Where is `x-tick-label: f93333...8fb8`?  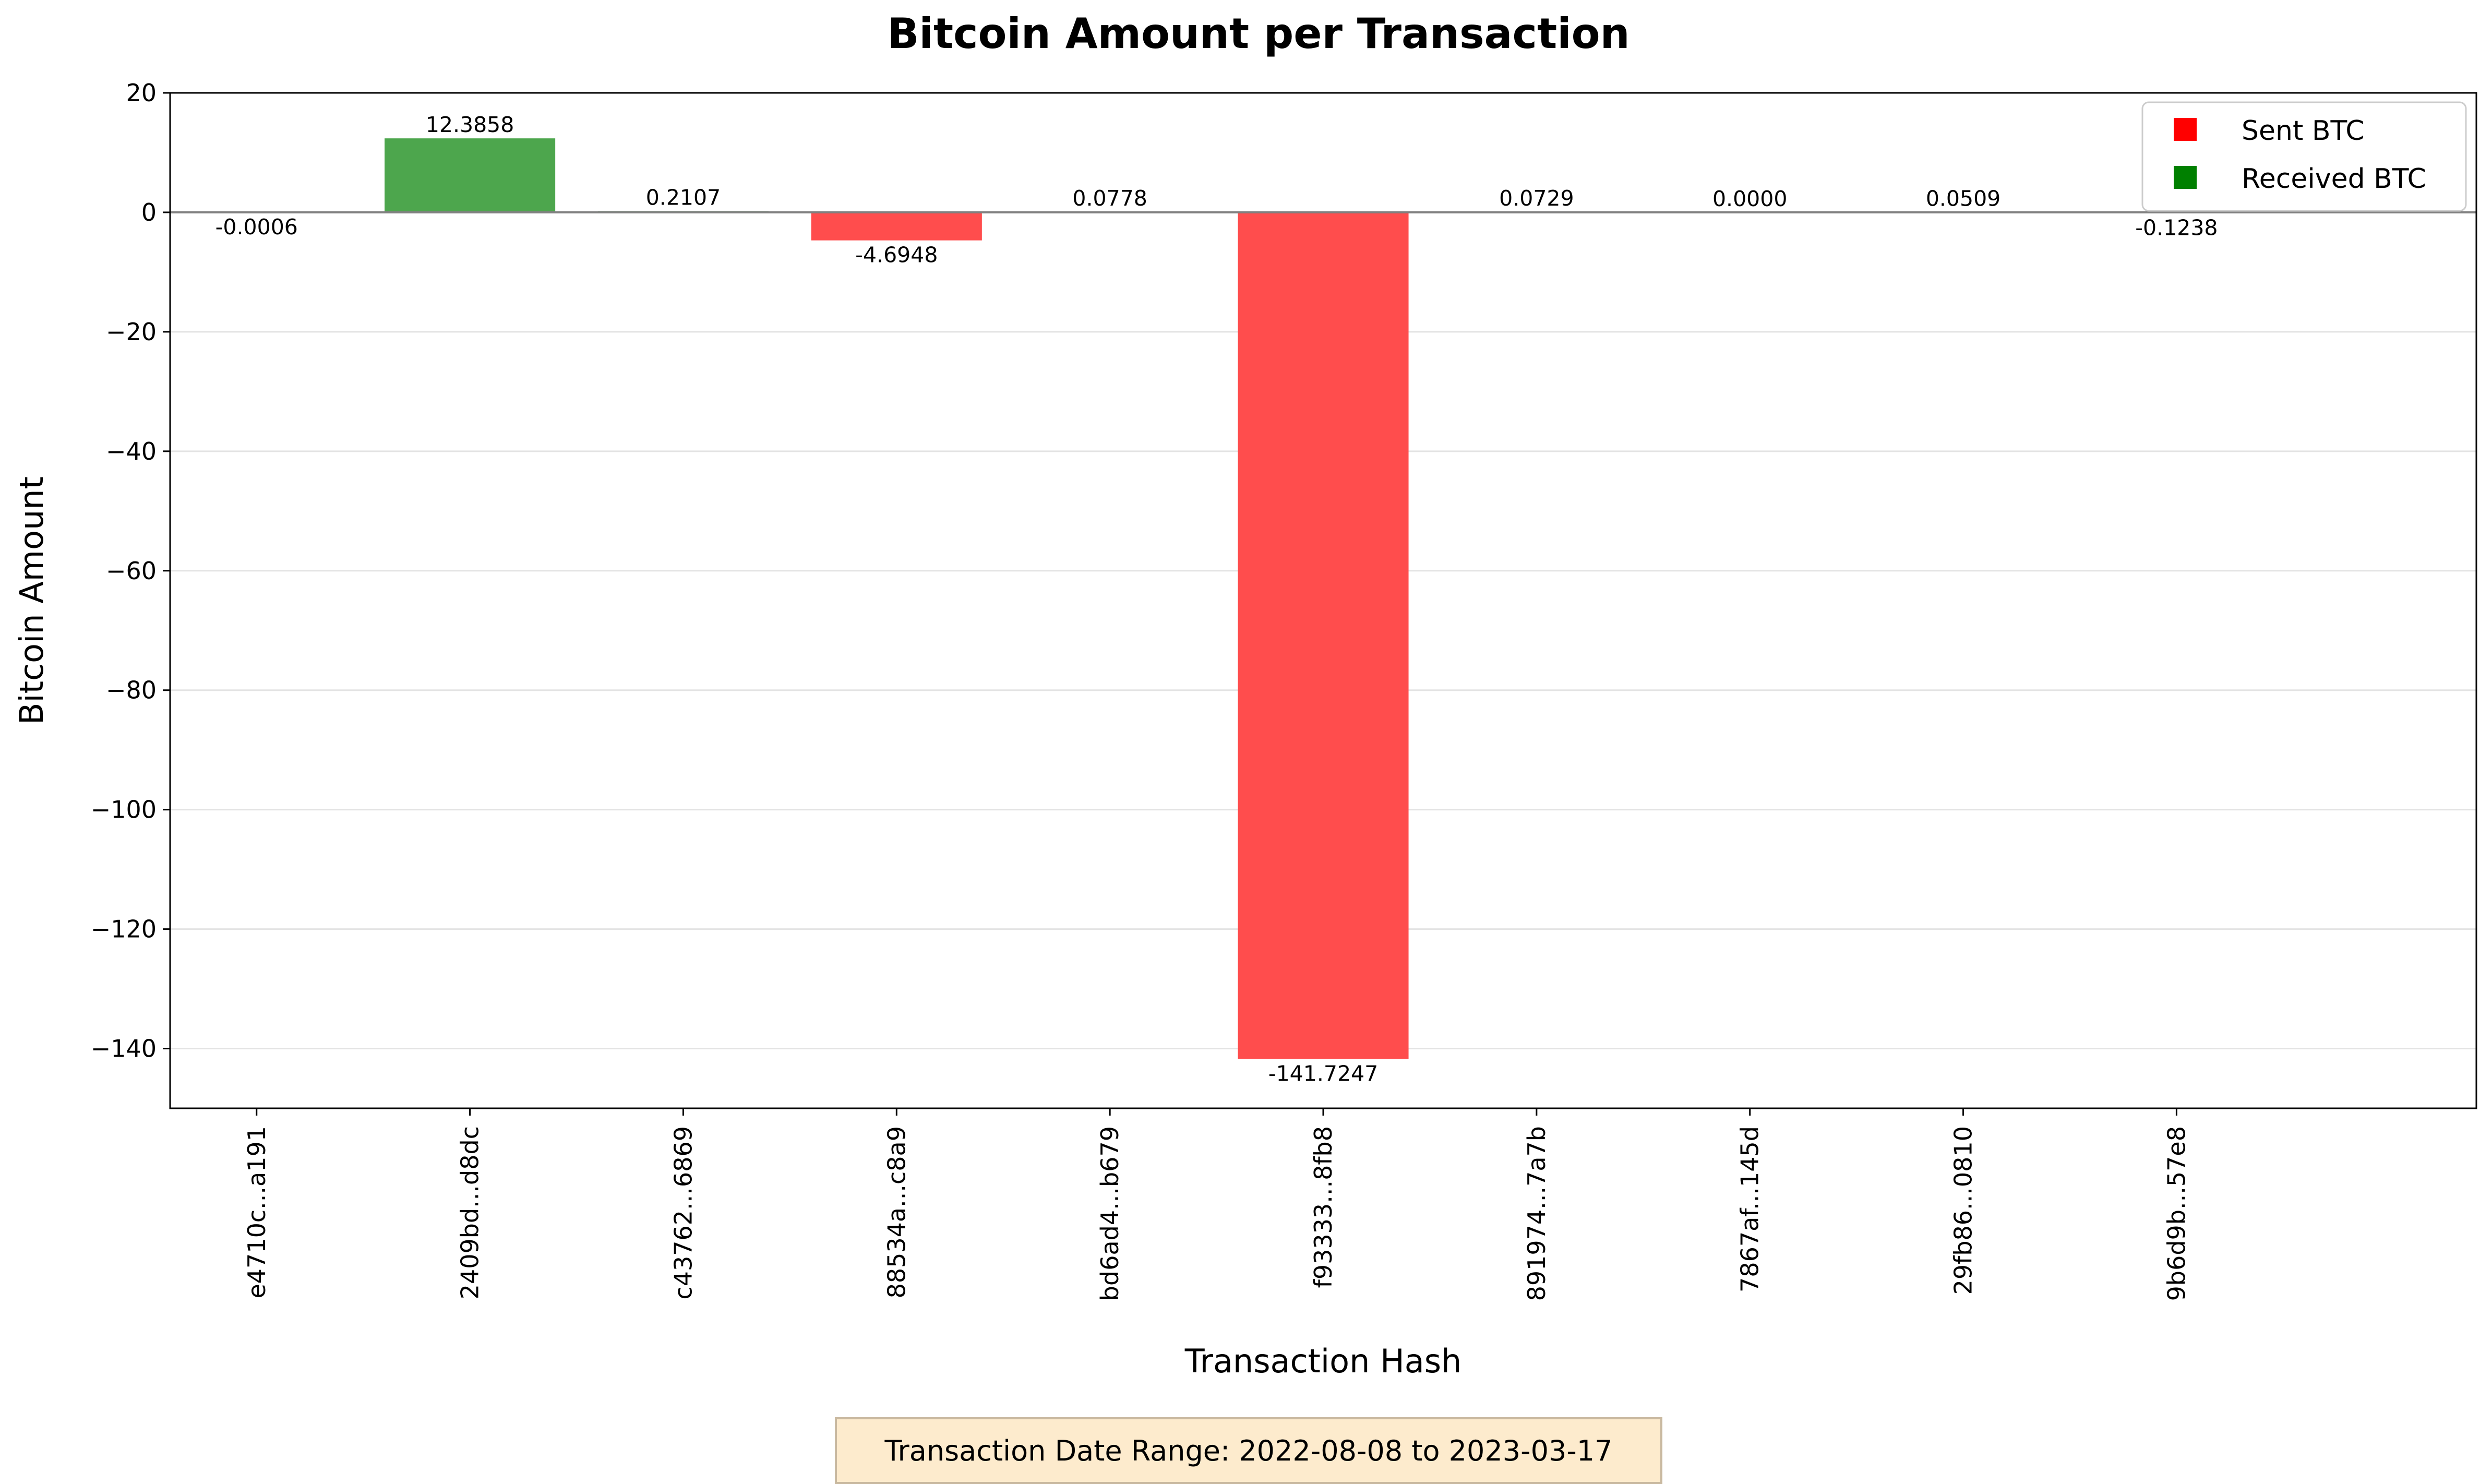
x-tick-label: f93333...8fb8 is located at coordinates (1323, 1207).